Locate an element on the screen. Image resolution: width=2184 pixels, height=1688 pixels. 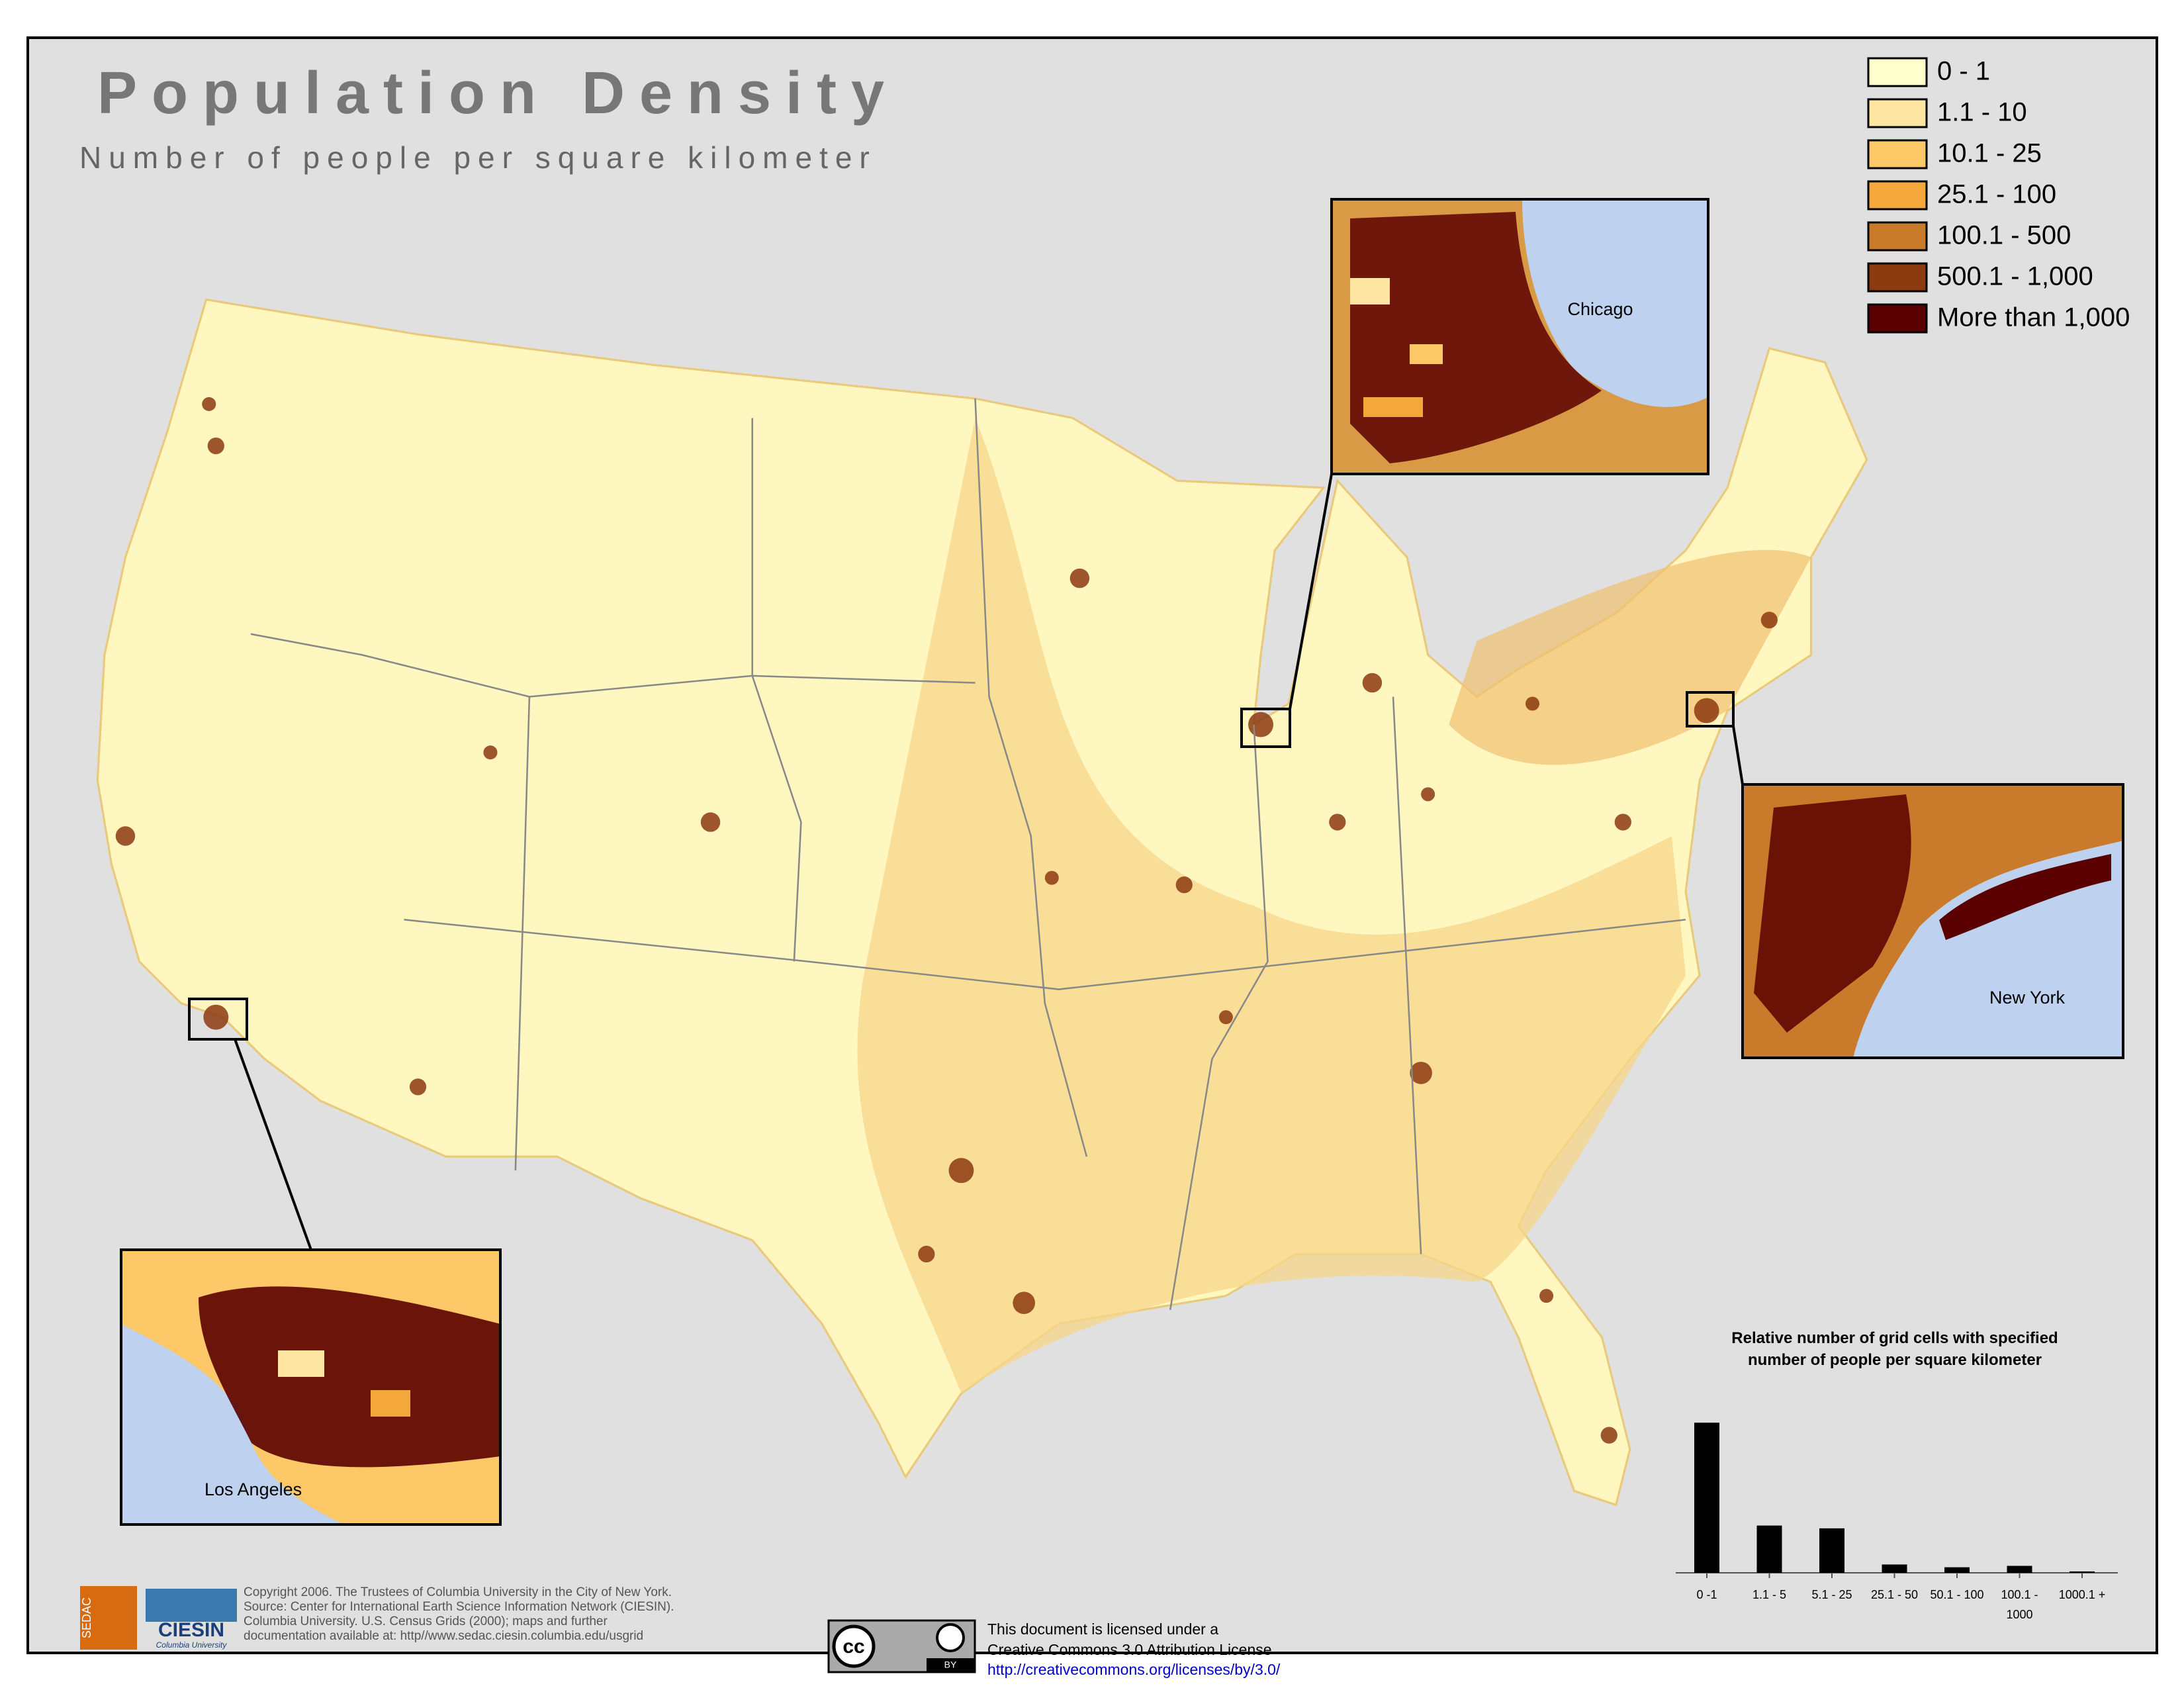
x-tick-label-box: 1000.1 + is located at coordinates (2082, 1594).